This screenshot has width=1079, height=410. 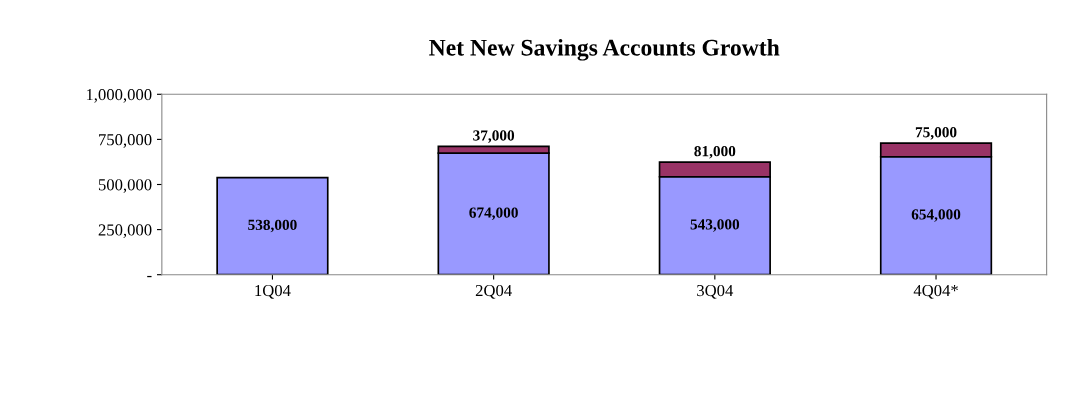 I want to click on x-tick-label: 1Q04, so click(x=273, y=291).